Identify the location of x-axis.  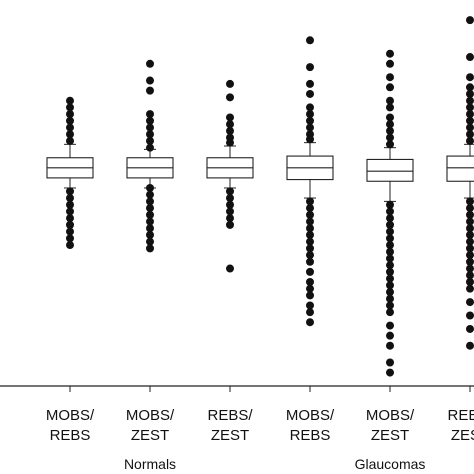
(237, 388).